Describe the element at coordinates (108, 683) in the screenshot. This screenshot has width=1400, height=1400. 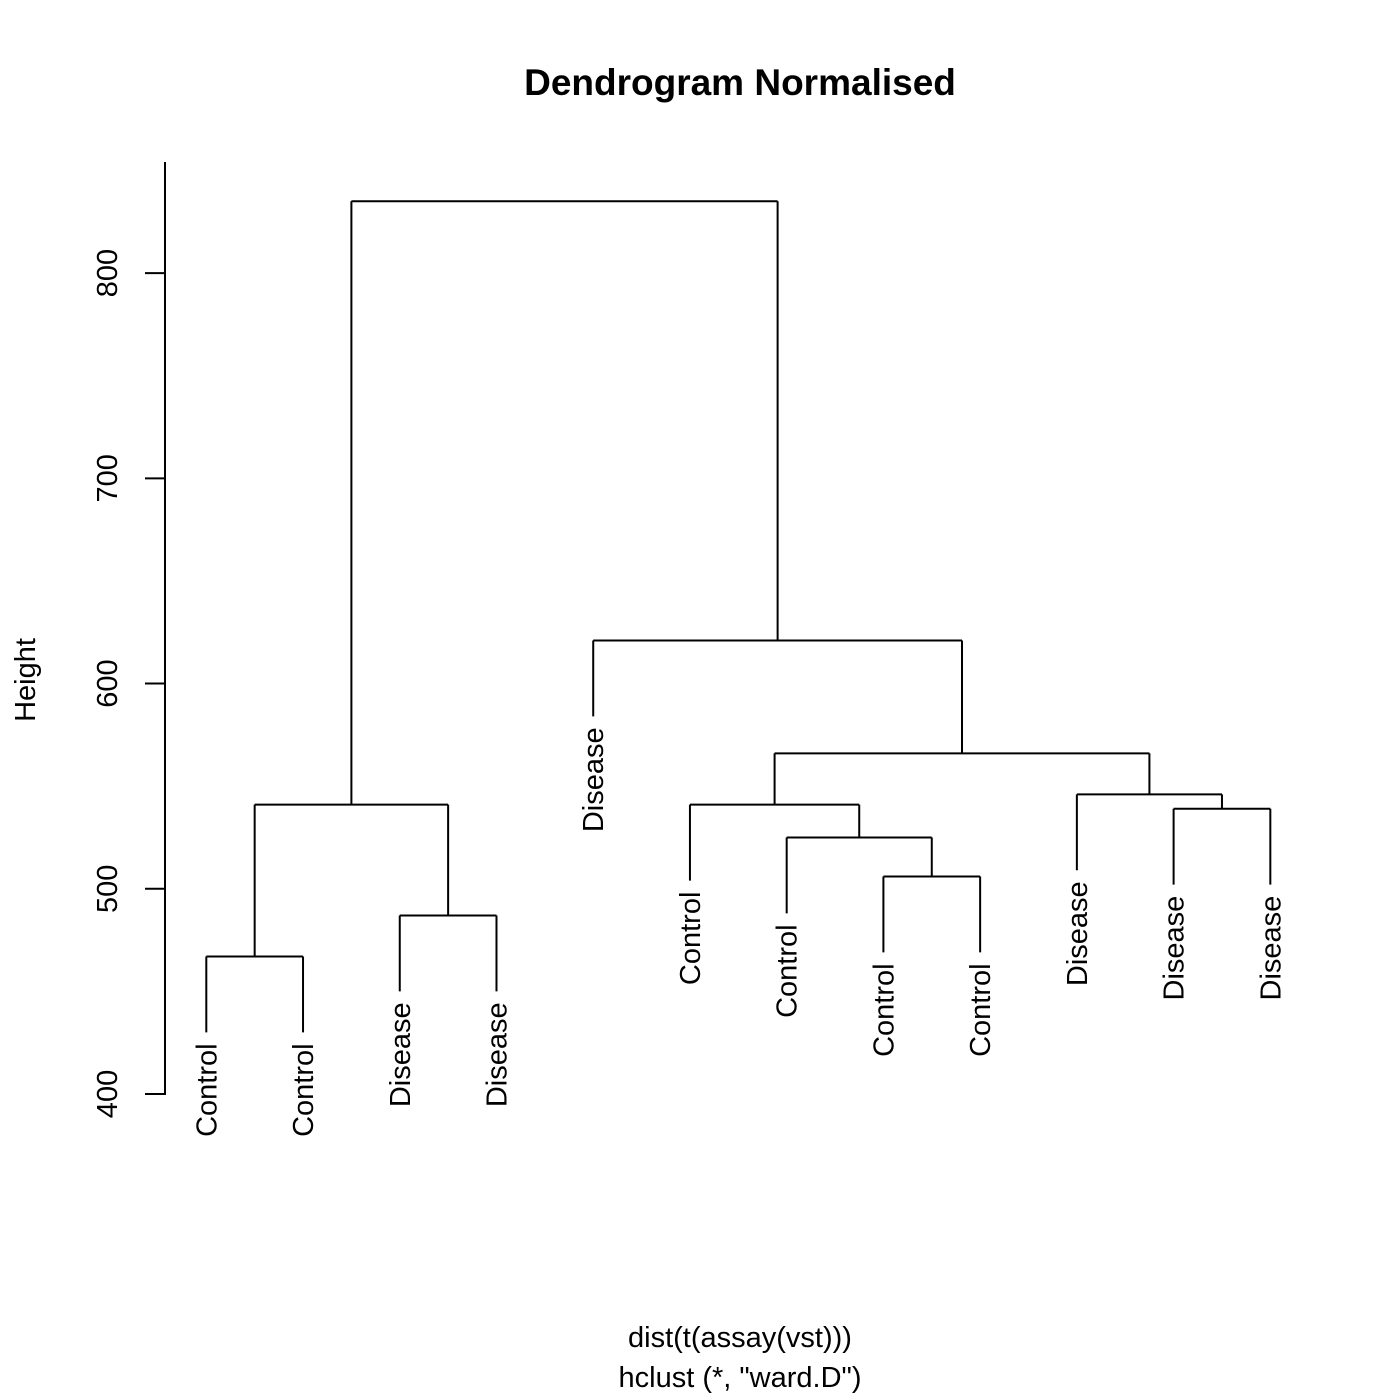
I see `y-tick-label: 600` at that location.